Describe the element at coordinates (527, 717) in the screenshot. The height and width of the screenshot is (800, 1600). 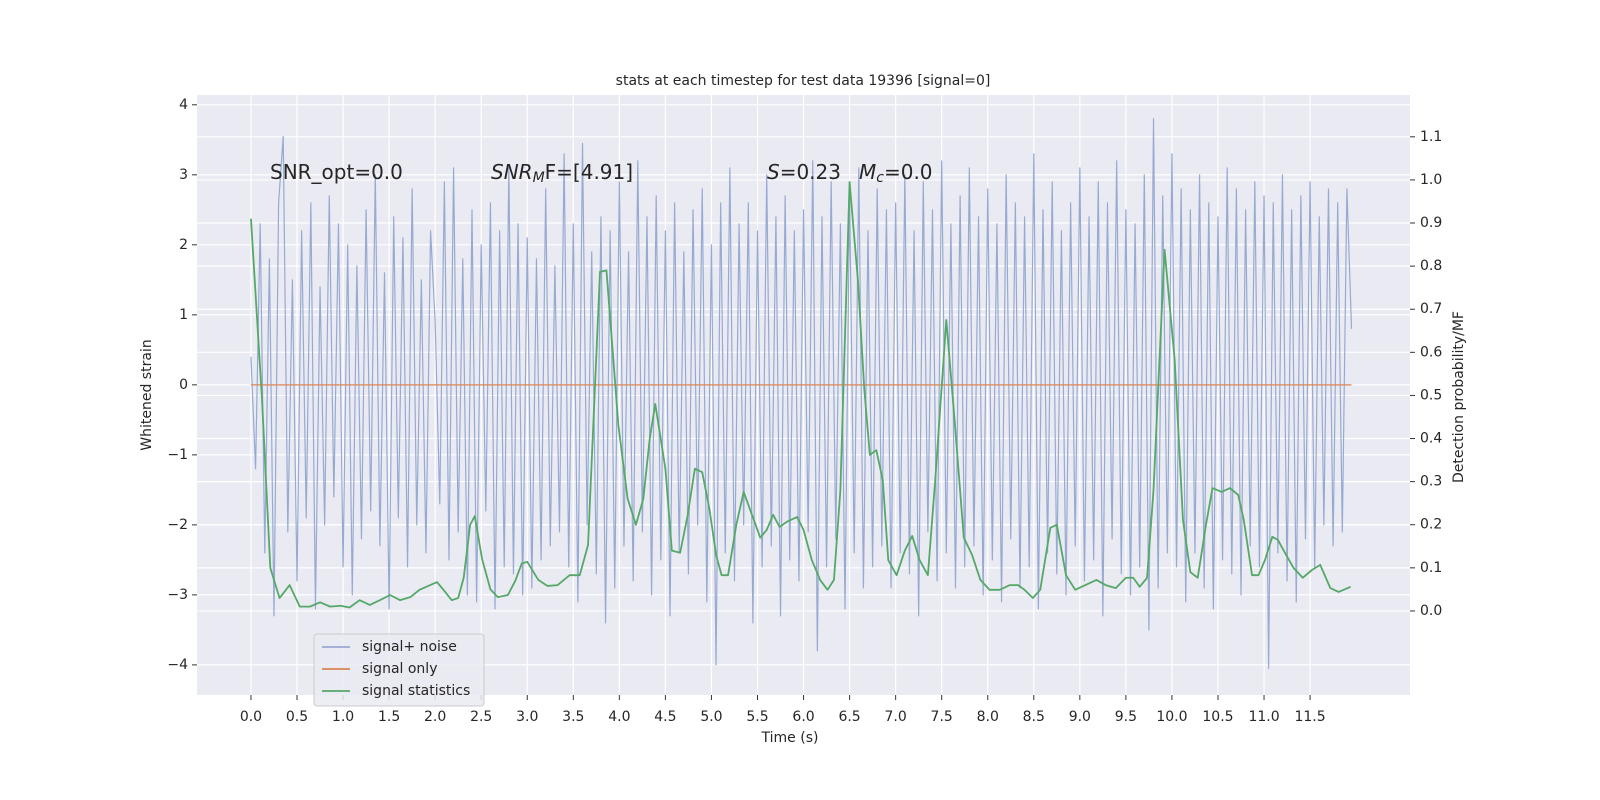
I see `x-tick-label: 3.0` at that location.